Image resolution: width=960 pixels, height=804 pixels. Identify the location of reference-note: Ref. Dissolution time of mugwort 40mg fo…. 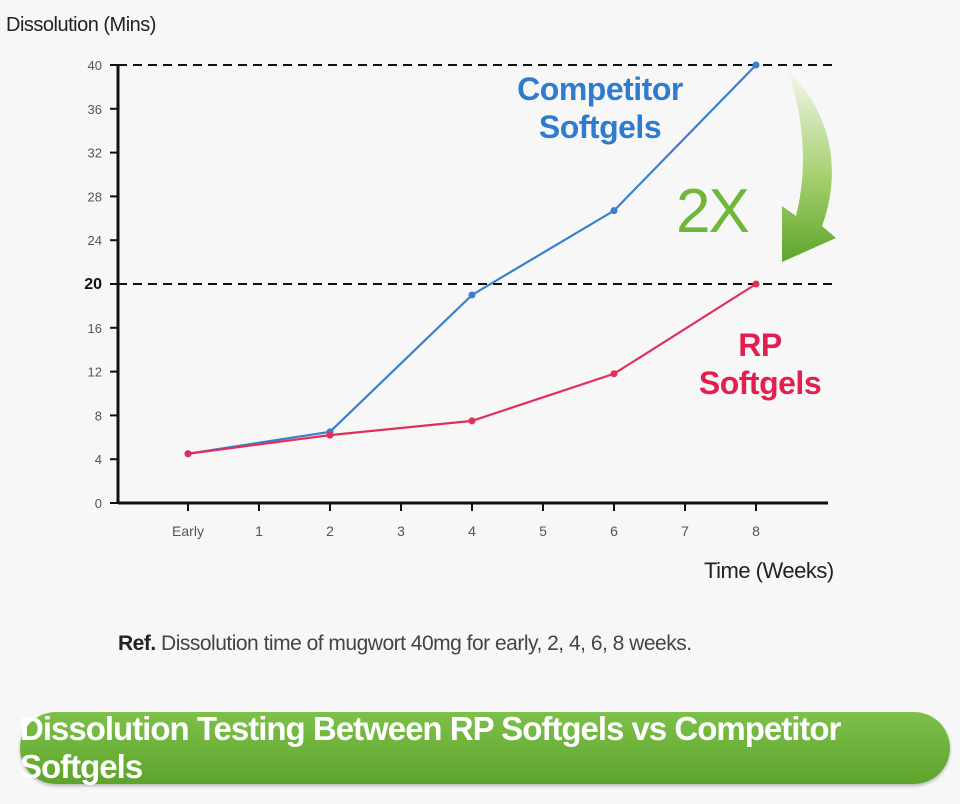
(405, 644).